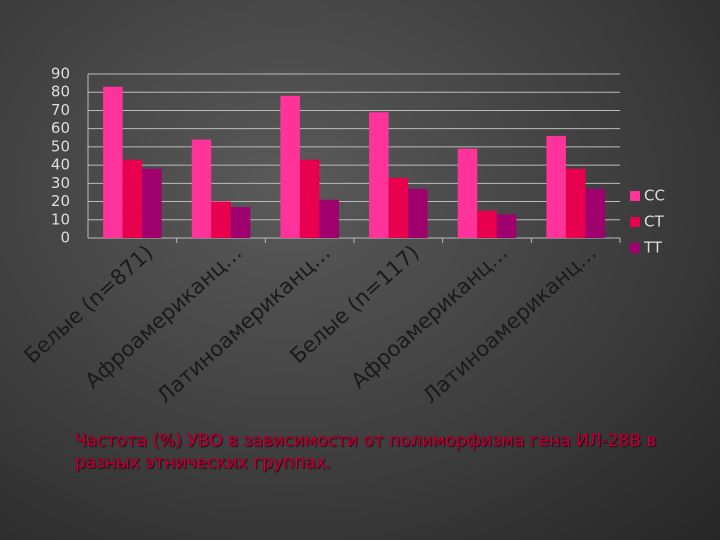 This screenshot has height=540, width=720. What do you see at coordinates (60, 219) in the screenshot?
I see `y-tick-label: 10` at bounding box center [60, 219].